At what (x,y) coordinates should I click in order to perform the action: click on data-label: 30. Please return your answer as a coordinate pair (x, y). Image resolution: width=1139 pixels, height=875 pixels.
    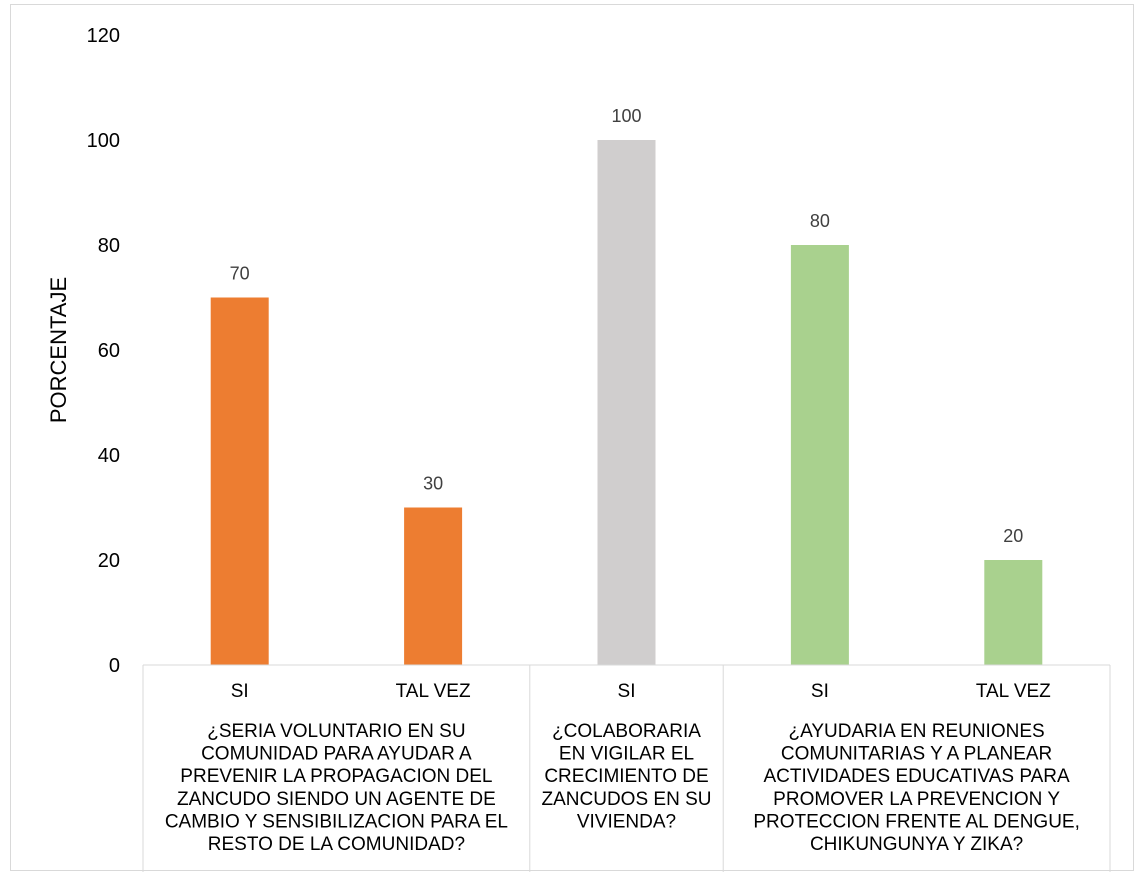
    Looking at the image, I should click on (433, 484).